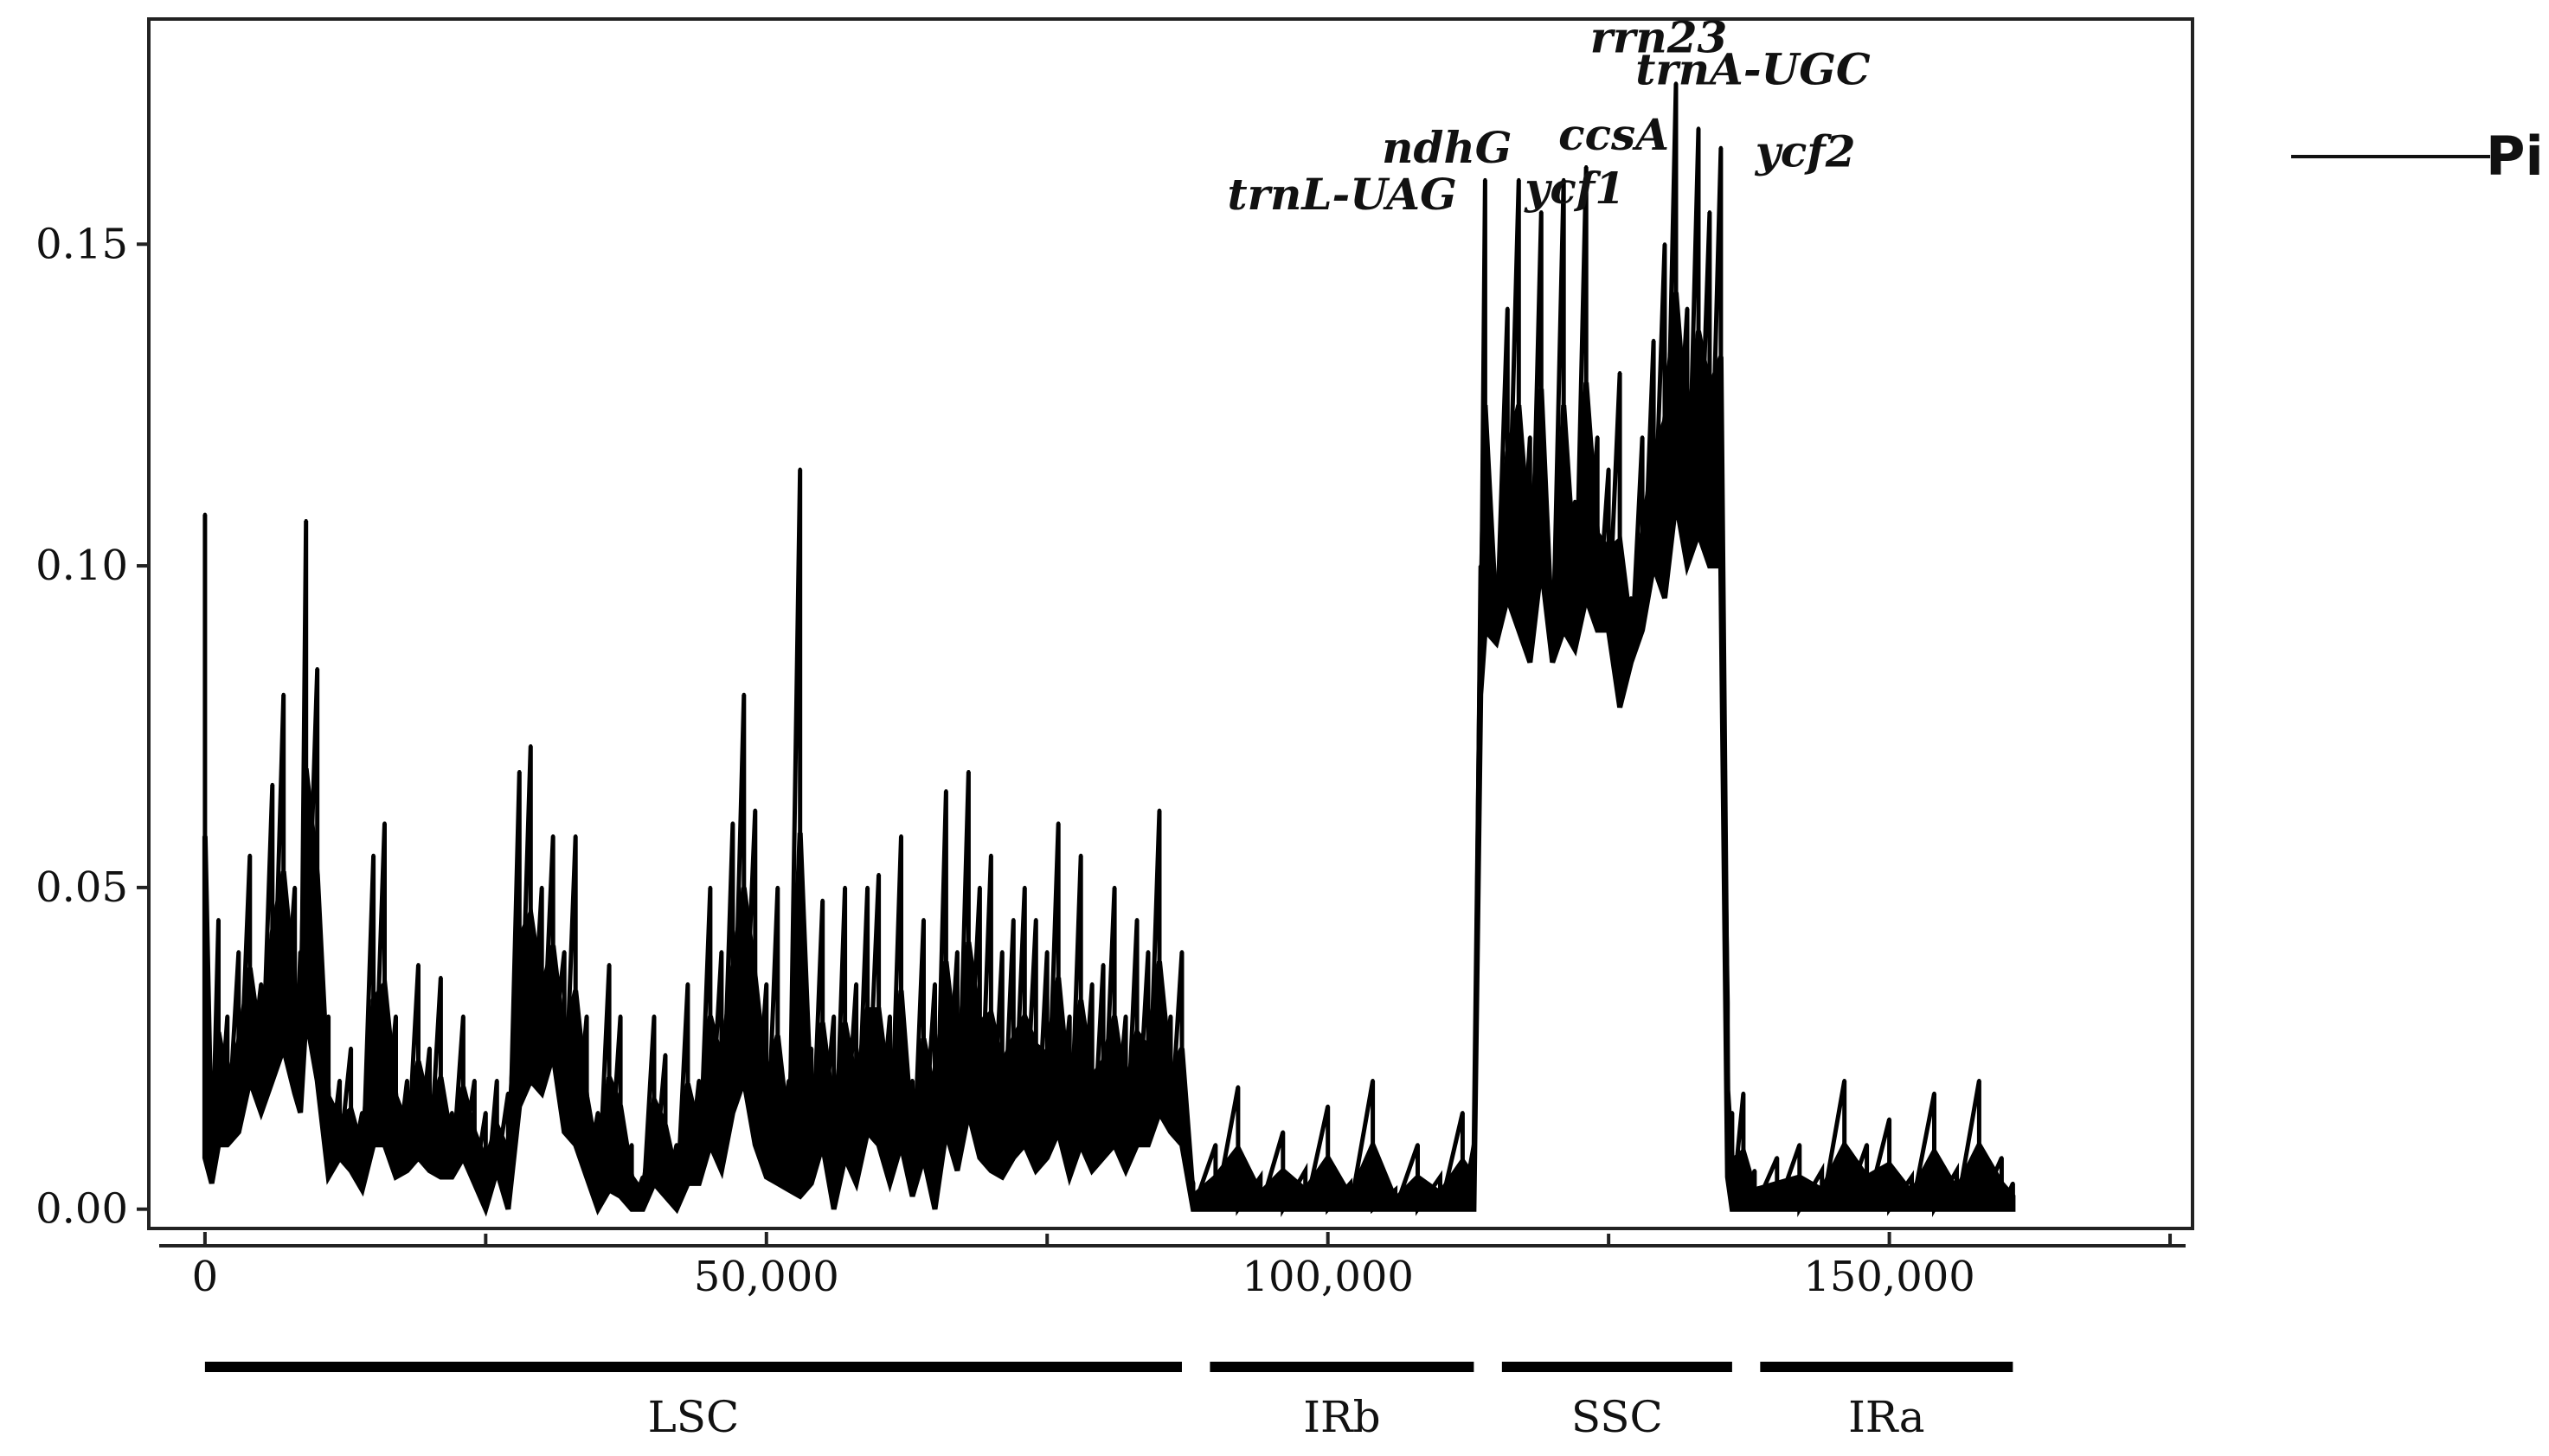 The height and width of the screenshot is (1456, 2549). What do you see at coordinates (2417, 156) in the screenshot?
I see `legend: Pi` at bounding box center [2417, 156].